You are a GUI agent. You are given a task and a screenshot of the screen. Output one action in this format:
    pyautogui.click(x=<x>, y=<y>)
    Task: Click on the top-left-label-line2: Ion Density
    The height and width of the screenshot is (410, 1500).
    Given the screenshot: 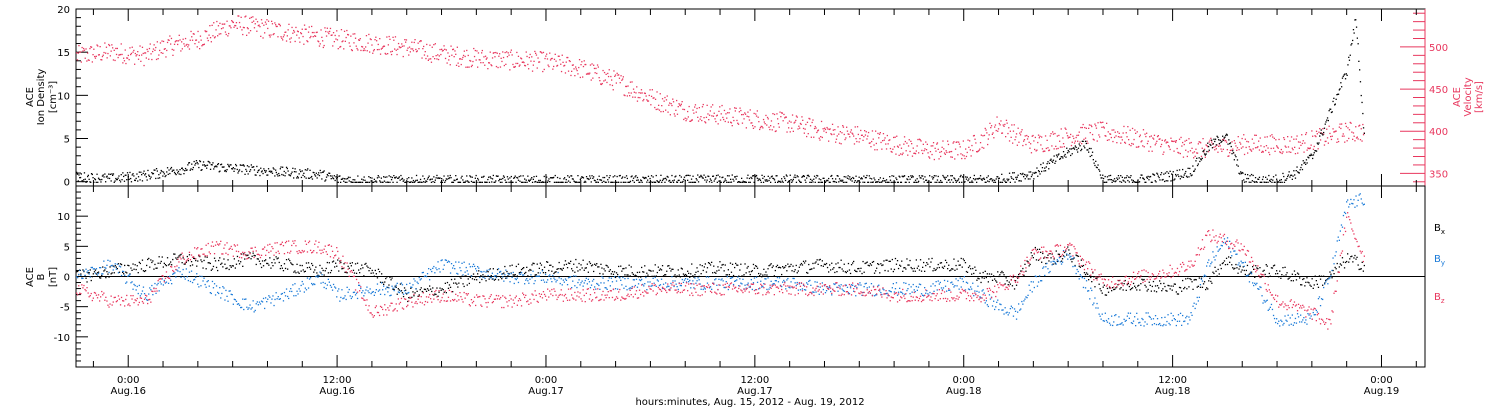 What is the action you would take?
    pyautogui.click(x=41, y=97)
    